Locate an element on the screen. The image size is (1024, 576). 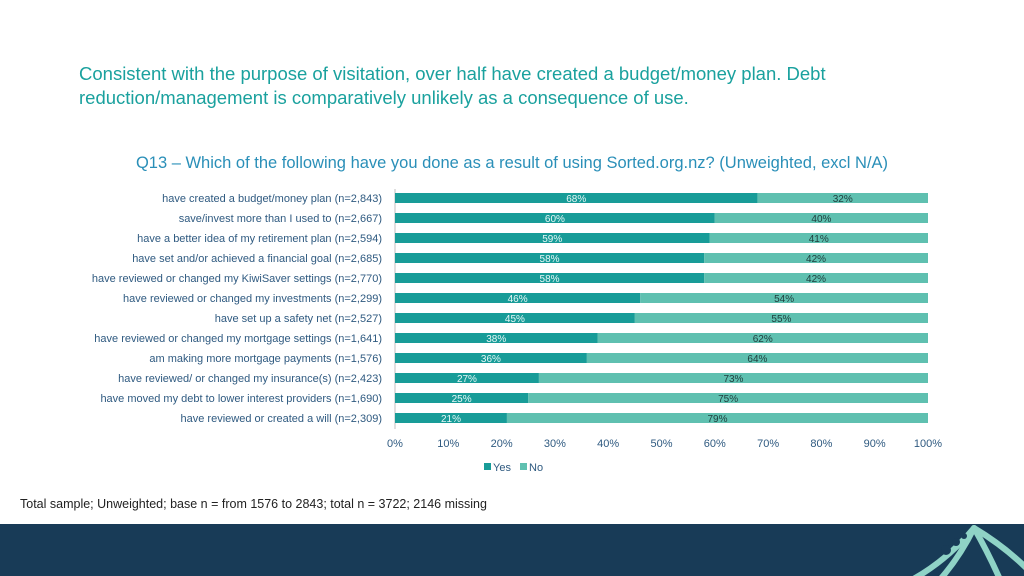
data-label-yes: 25% is located at coordinates (462, 399).